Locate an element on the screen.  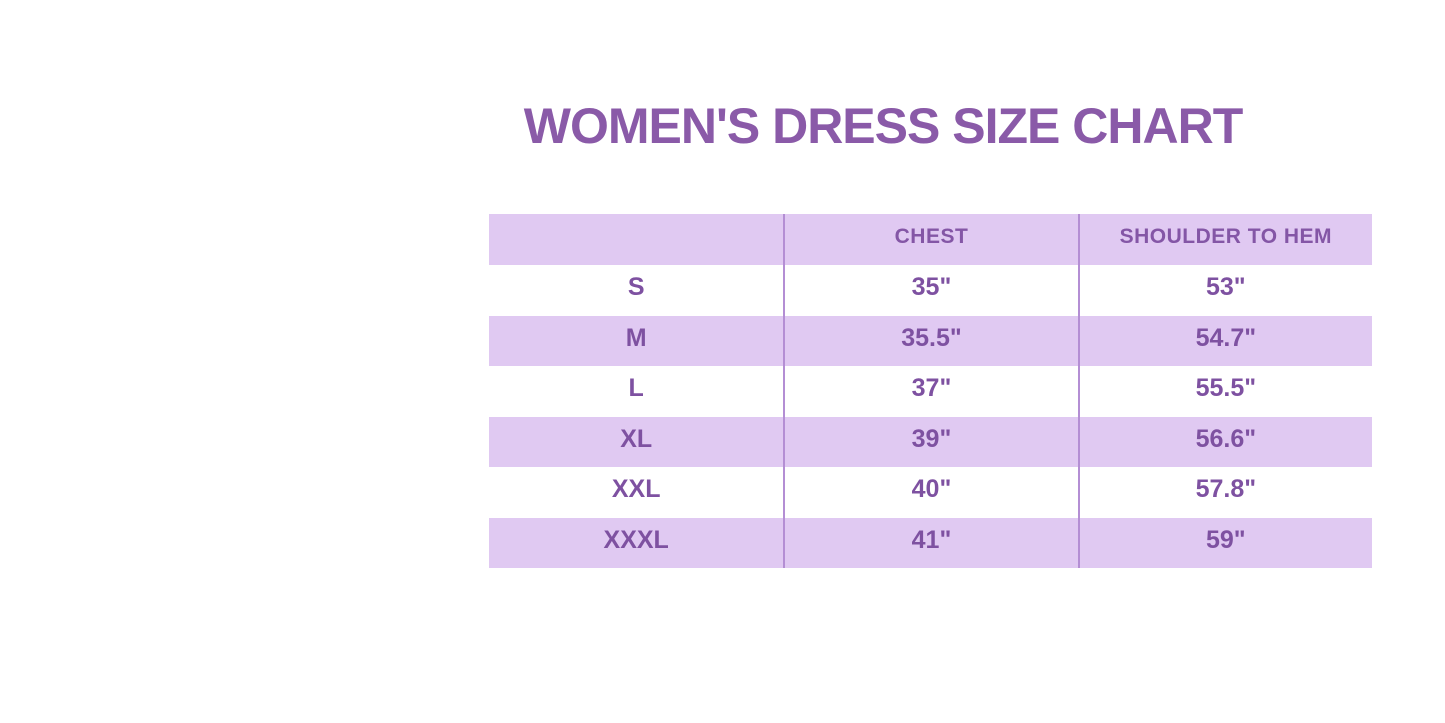
chest-cell: 35" is located at coordinates (930, 290).